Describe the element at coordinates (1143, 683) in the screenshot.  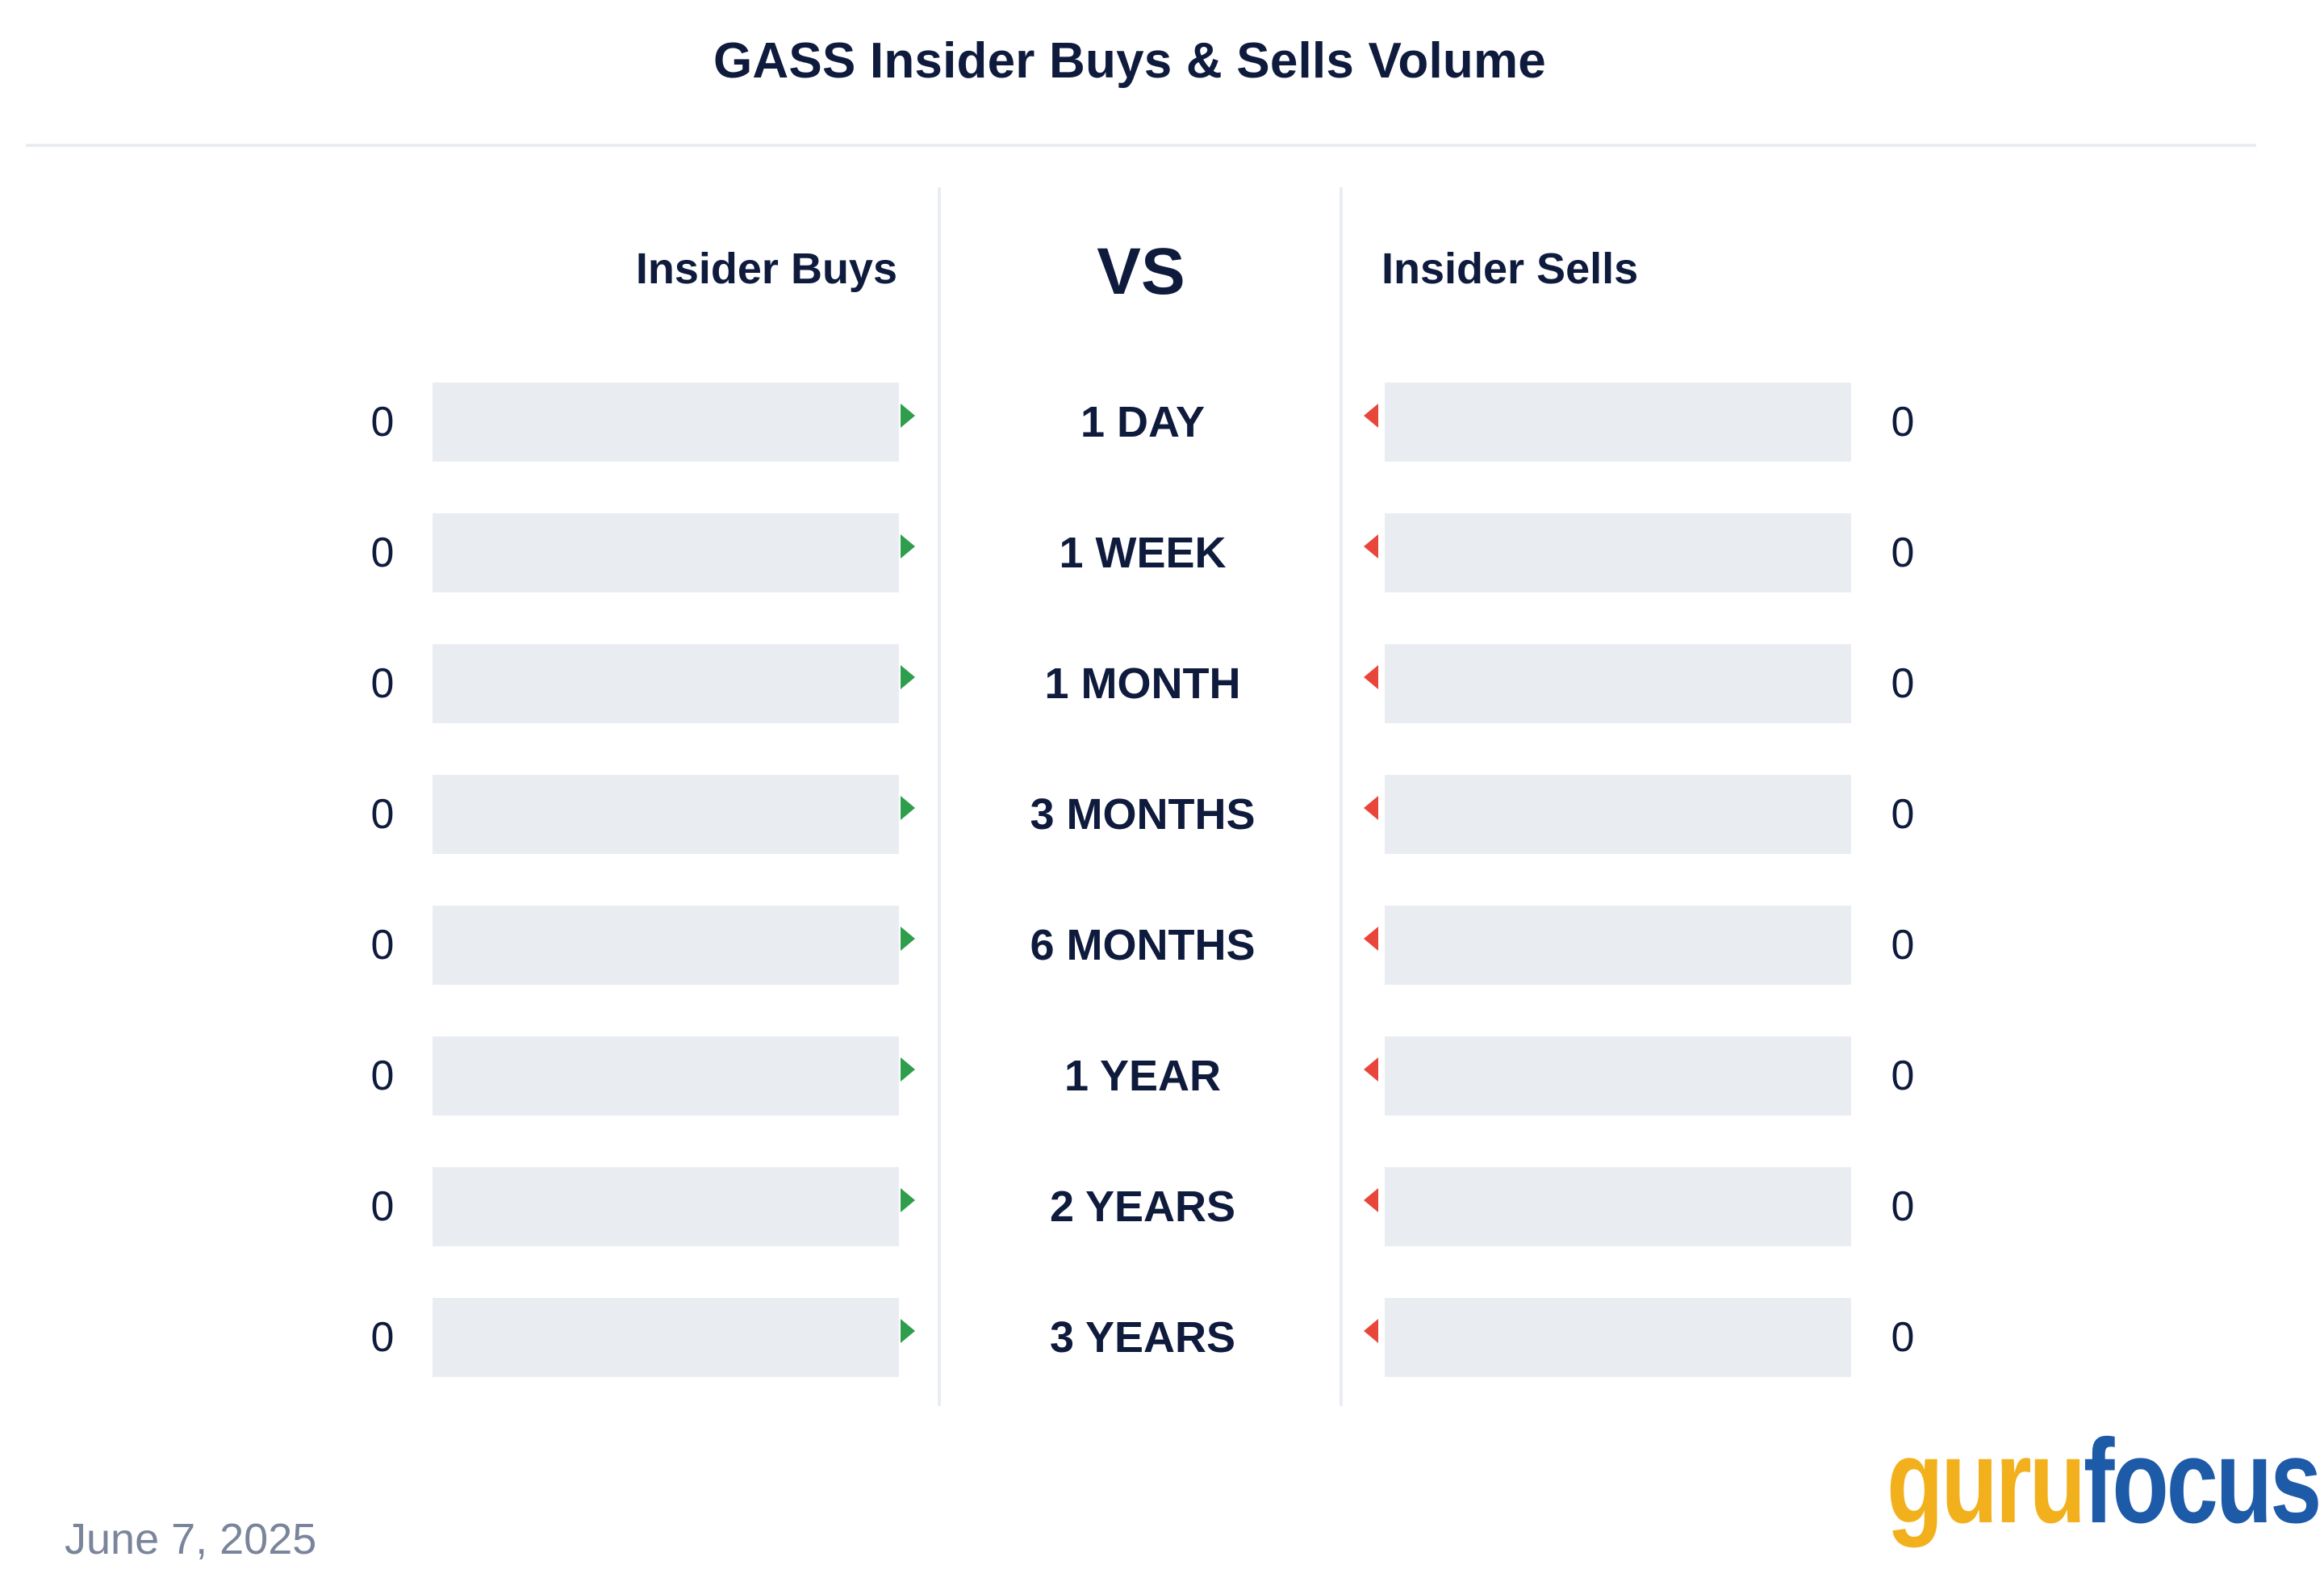
I see `period-label: 1 MONTH` at that location.